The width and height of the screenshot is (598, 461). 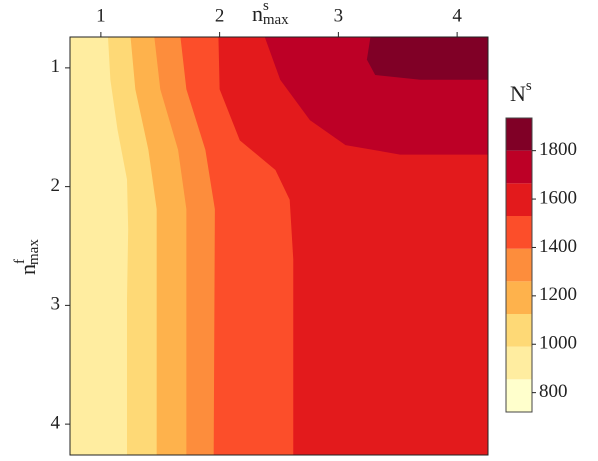 What do you see at coordinates (257, 13) in the screenshot?
I see `x-axis-label-base: n` at bounding box center [257, 13].